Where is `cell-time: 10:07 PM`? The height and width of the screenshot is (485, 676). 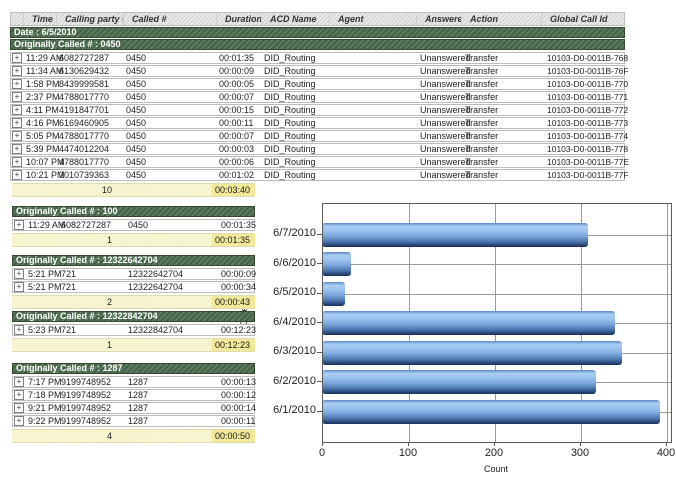 cell-time: 10:07 PM is located at coordinates (45, 162).